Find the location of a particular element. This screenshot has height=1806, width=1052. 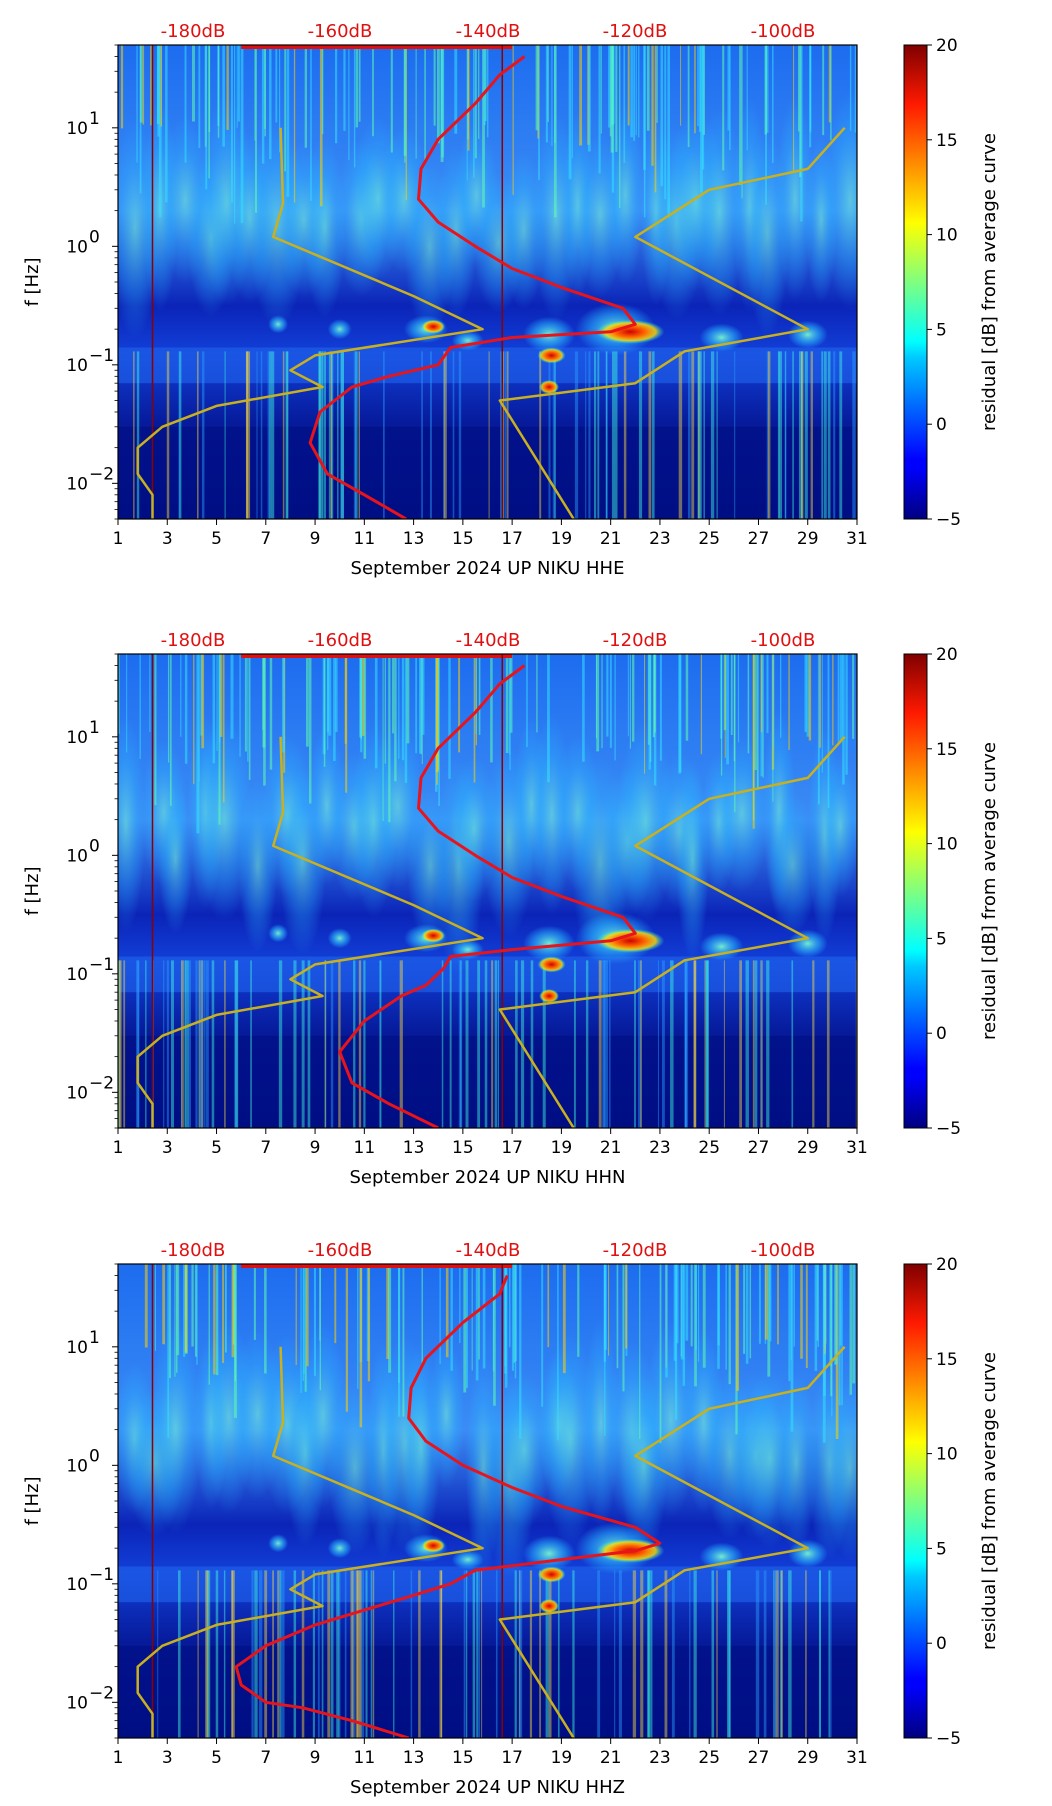

x-tick-label: 15 is located at coordinates (463, 1758).